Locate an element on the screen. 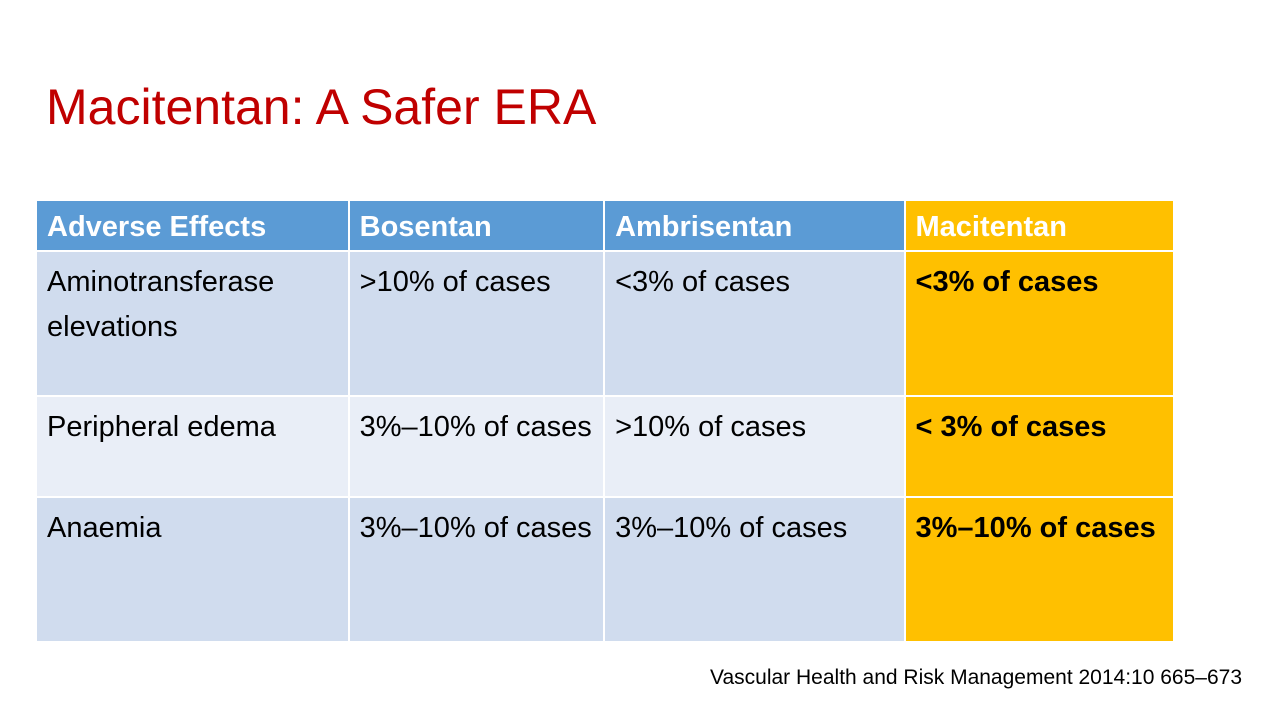 The image size is (1280, 720). header-cell: Macitentan is located at coordinates (1039, 225).